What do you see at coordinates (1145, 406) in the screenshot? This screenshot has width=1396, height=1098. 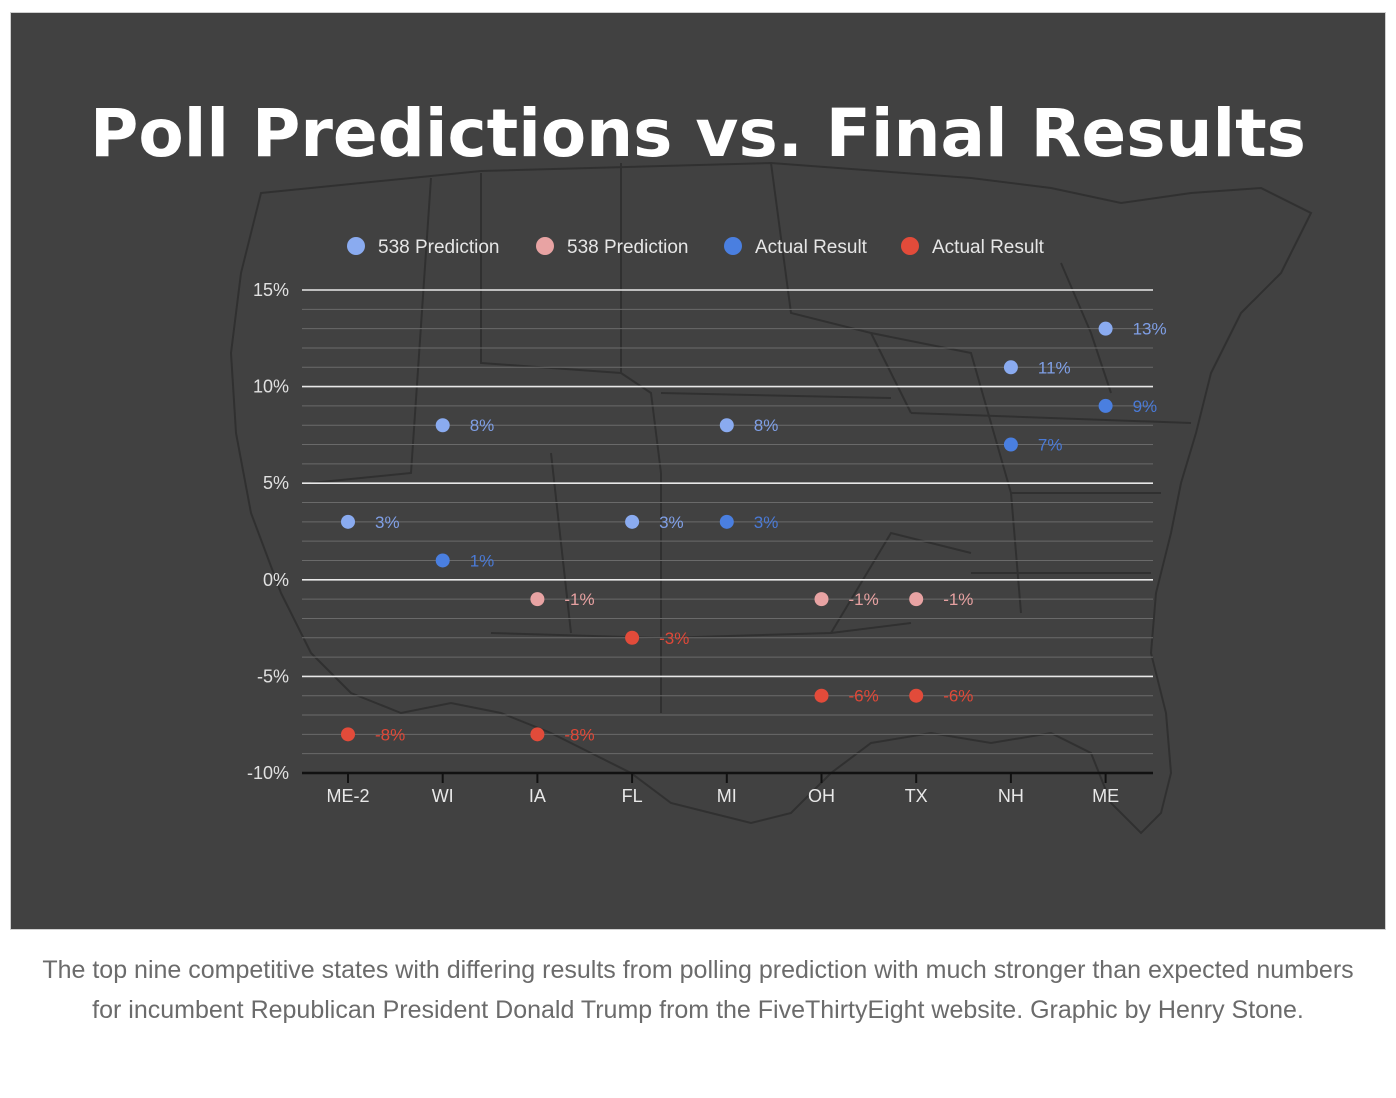 I see `data-label: 9%` at bounding box center [1145, 406].